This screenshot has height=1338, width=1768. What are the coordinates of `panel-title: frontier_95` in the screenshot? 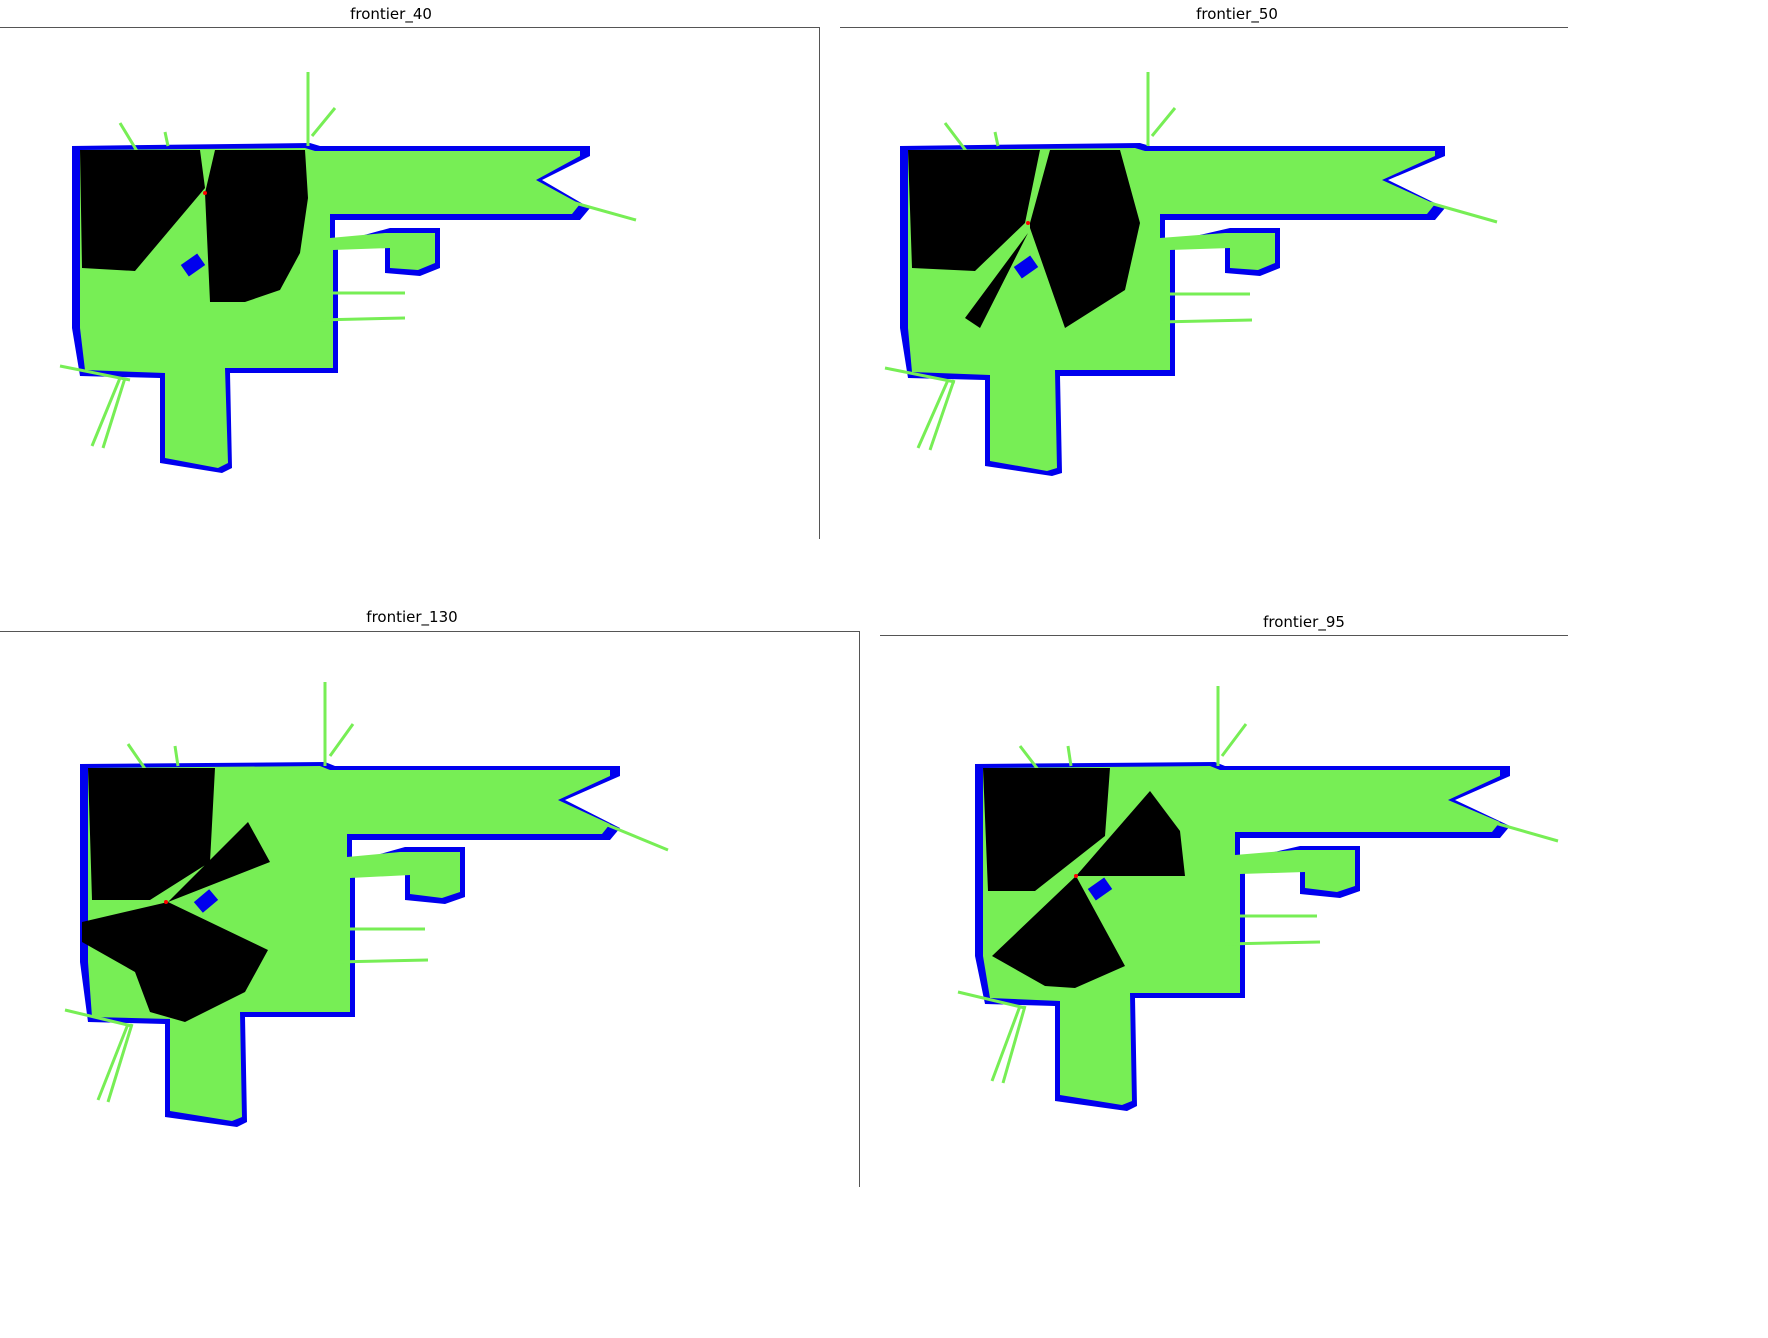 It's located at (1304, 622).